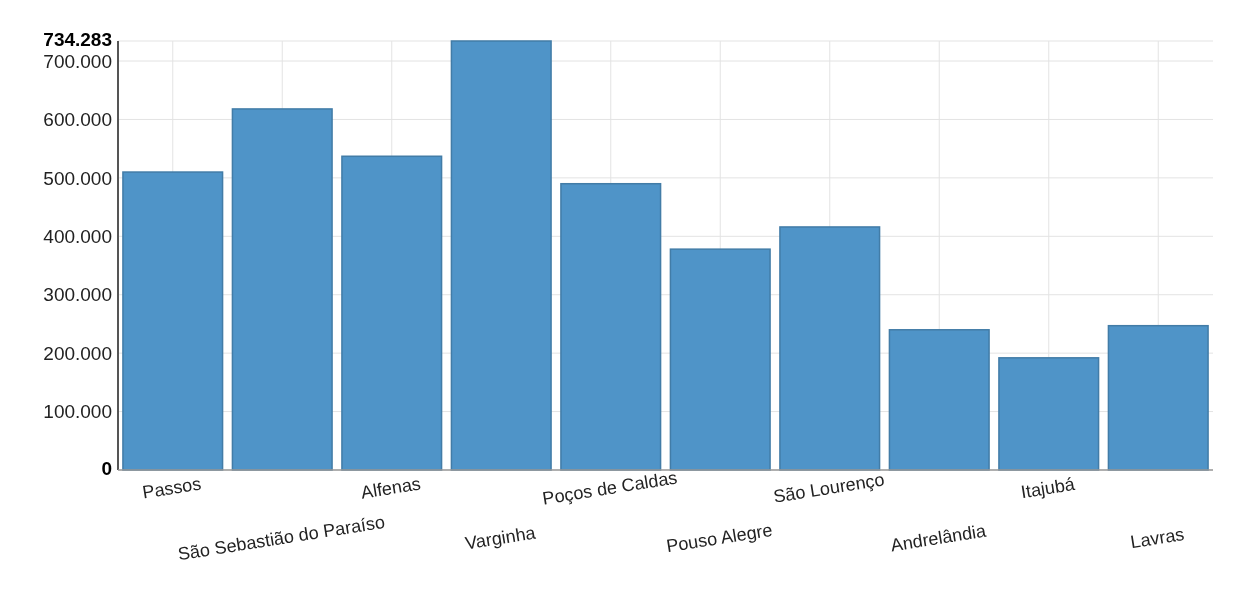  Describe the element at coordinates (77, 353) in the screenshot. I see `y-tick-label: 200.000` at that location.